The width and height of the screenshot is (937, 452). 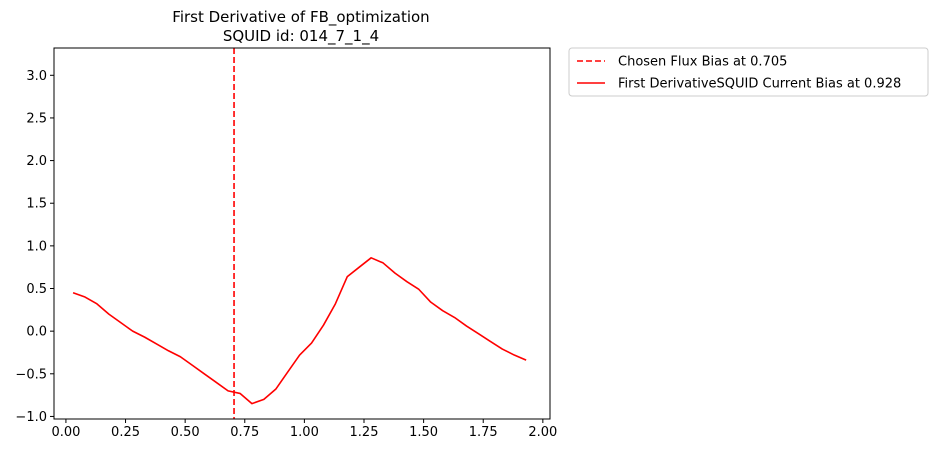 I want to click on x-tick-label: 0.50, so click(x=185, y=432).